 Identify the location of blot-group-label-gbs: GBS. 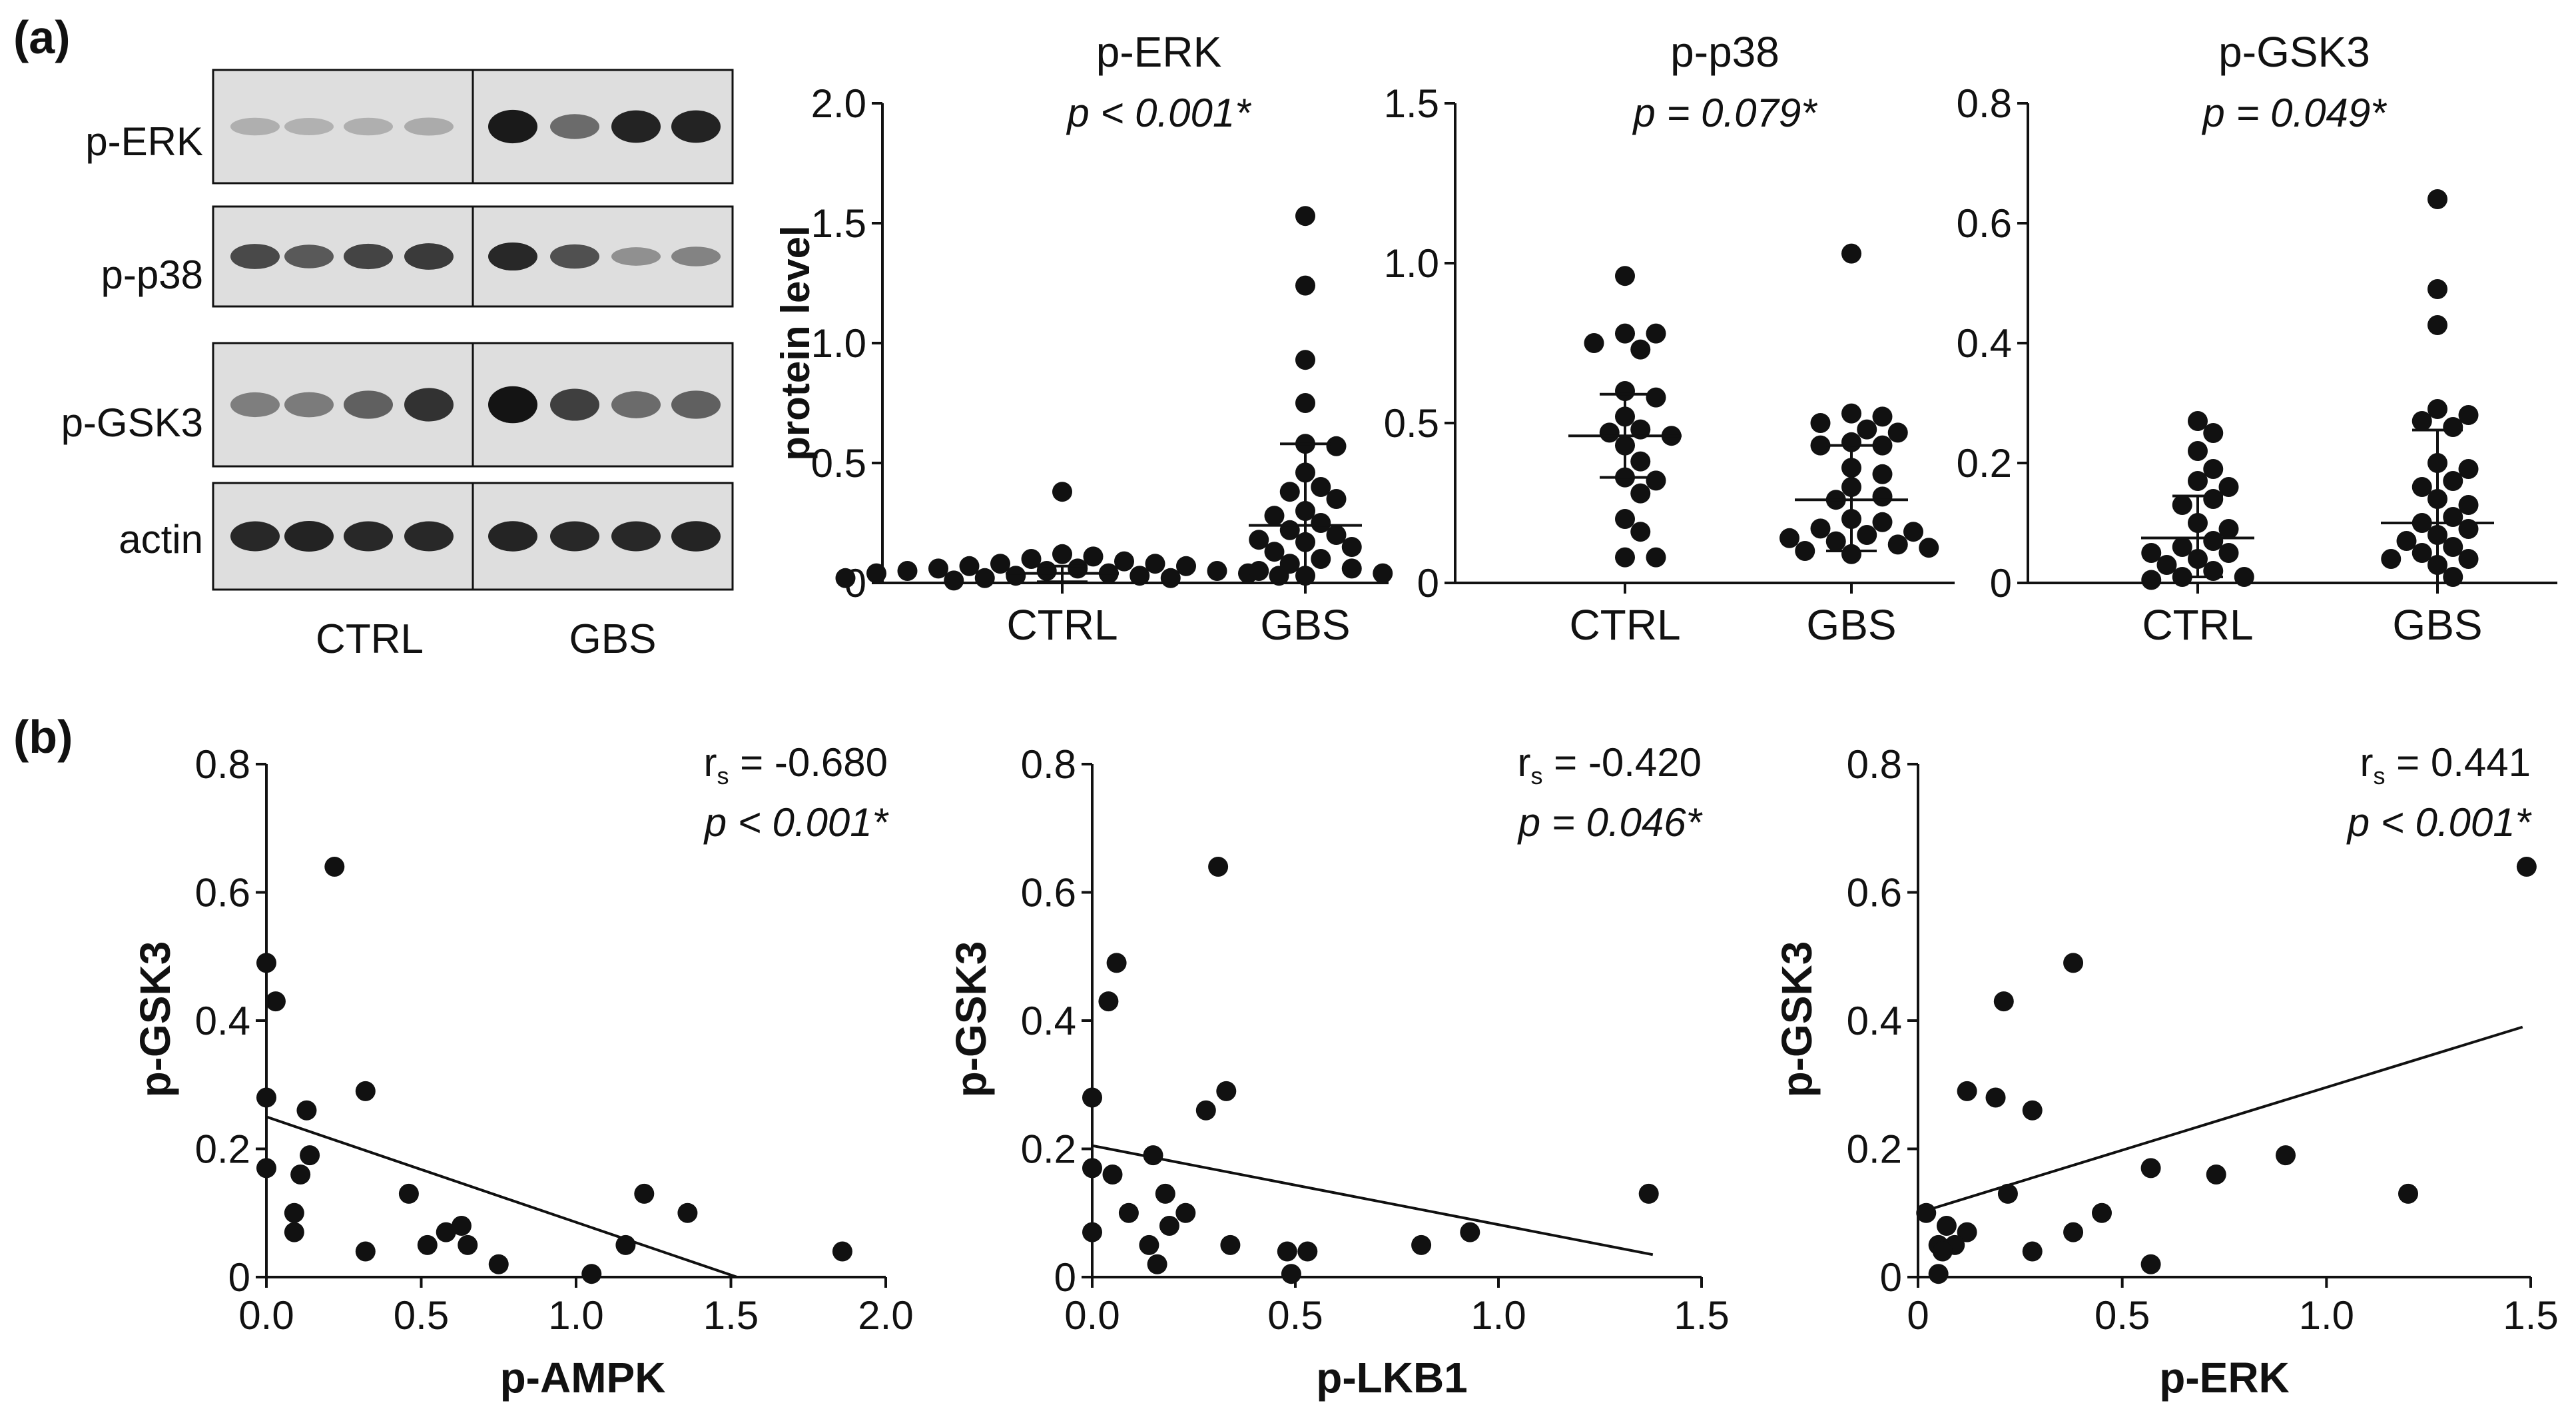
(613, 639).